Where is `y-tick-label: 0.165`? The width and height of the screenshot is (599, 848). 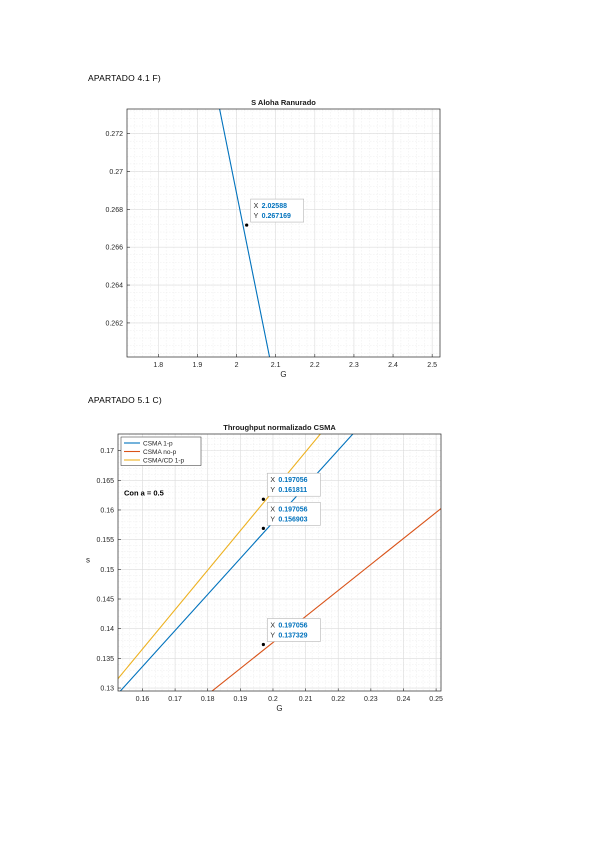 y-tick-label: 0.165 is located at coordinates (105, 481).